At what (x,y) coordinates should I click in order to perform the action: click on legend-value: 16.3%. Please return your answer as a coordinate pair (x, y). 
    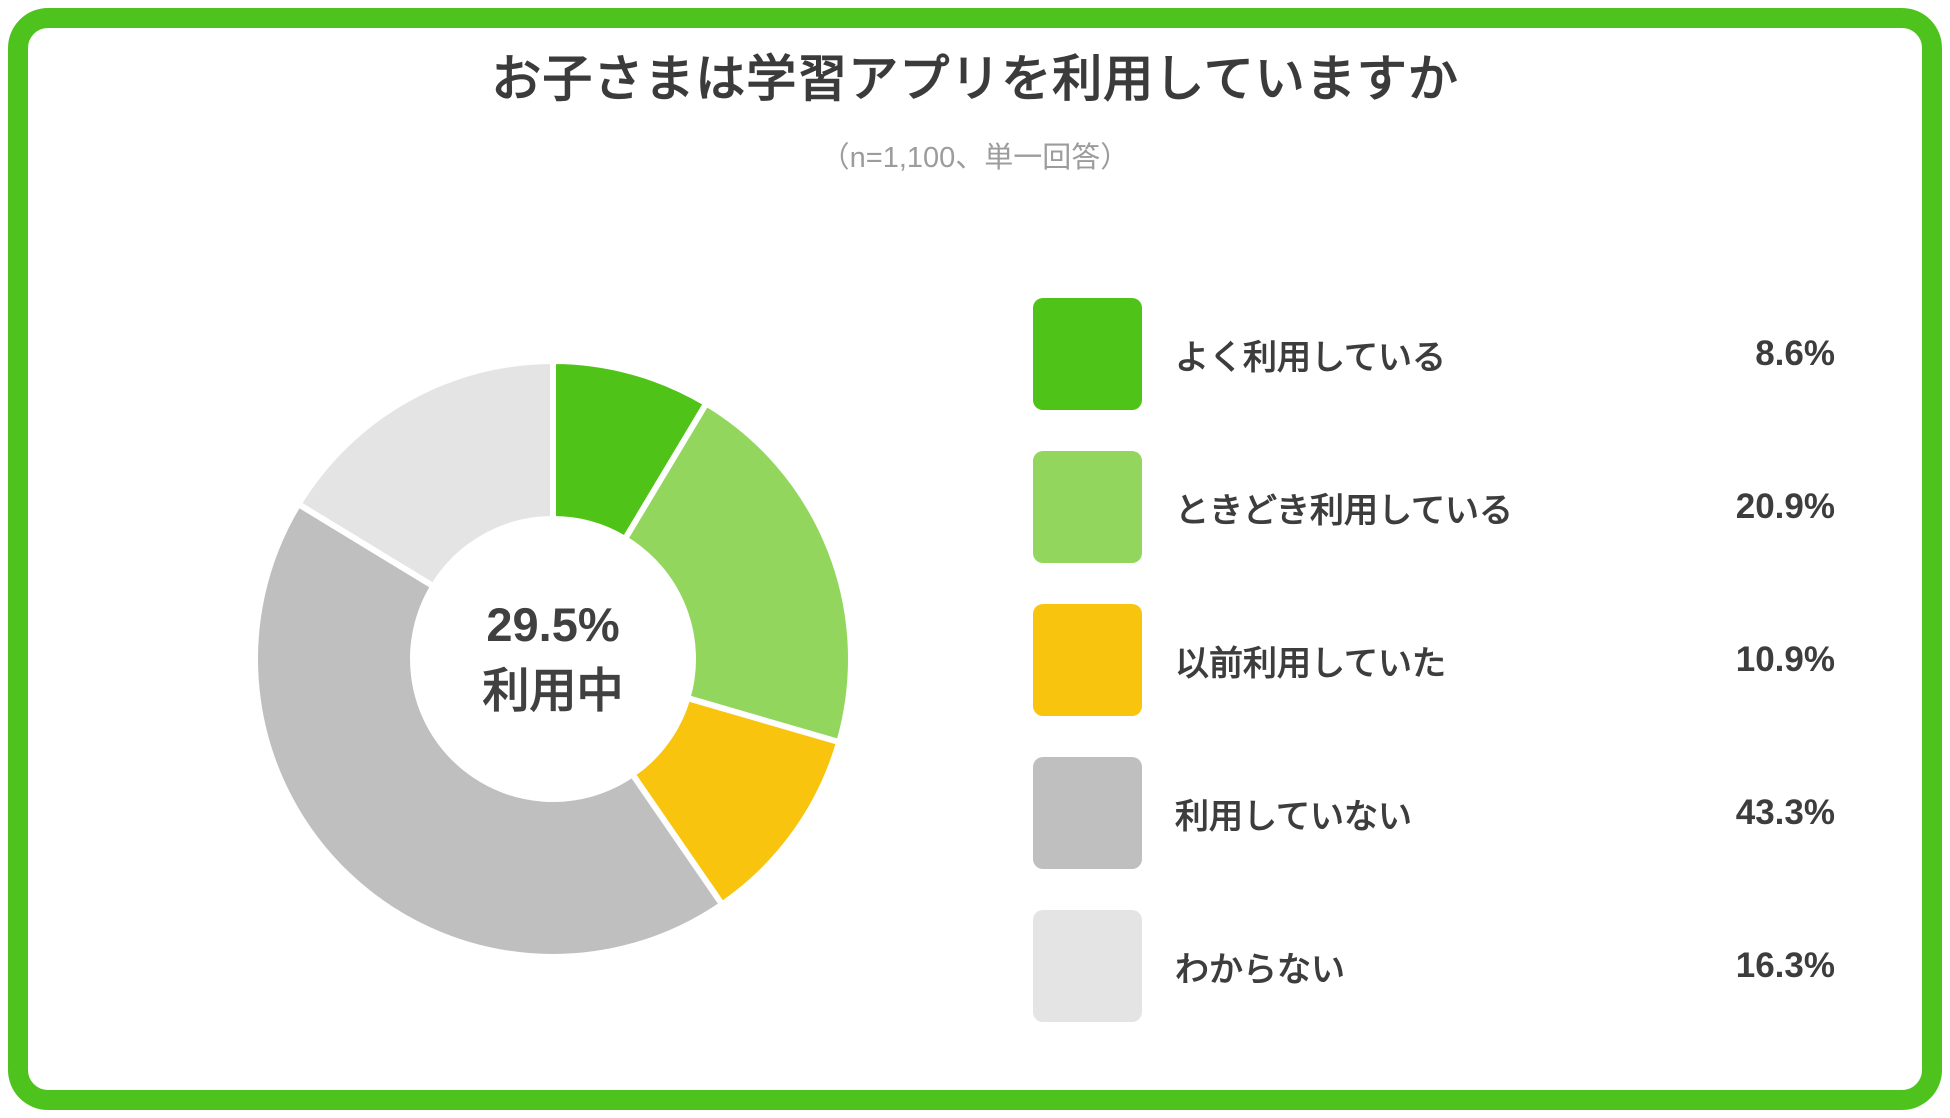
    Looking at the image, I should click on (1785, 965).